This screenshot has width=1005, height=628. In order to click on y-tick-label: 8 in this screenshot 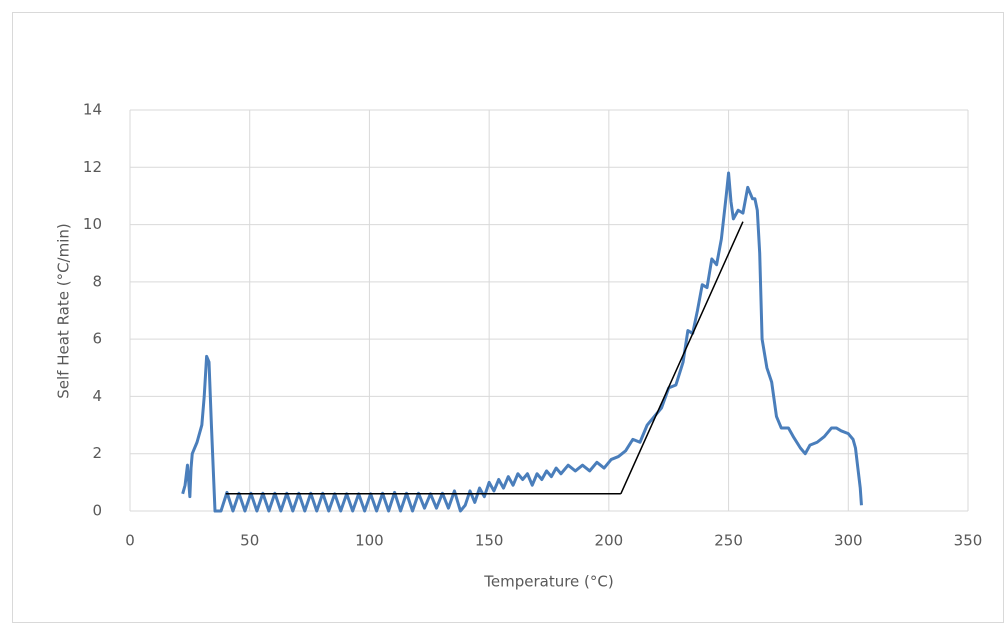, I will do `click(97, 281)`.